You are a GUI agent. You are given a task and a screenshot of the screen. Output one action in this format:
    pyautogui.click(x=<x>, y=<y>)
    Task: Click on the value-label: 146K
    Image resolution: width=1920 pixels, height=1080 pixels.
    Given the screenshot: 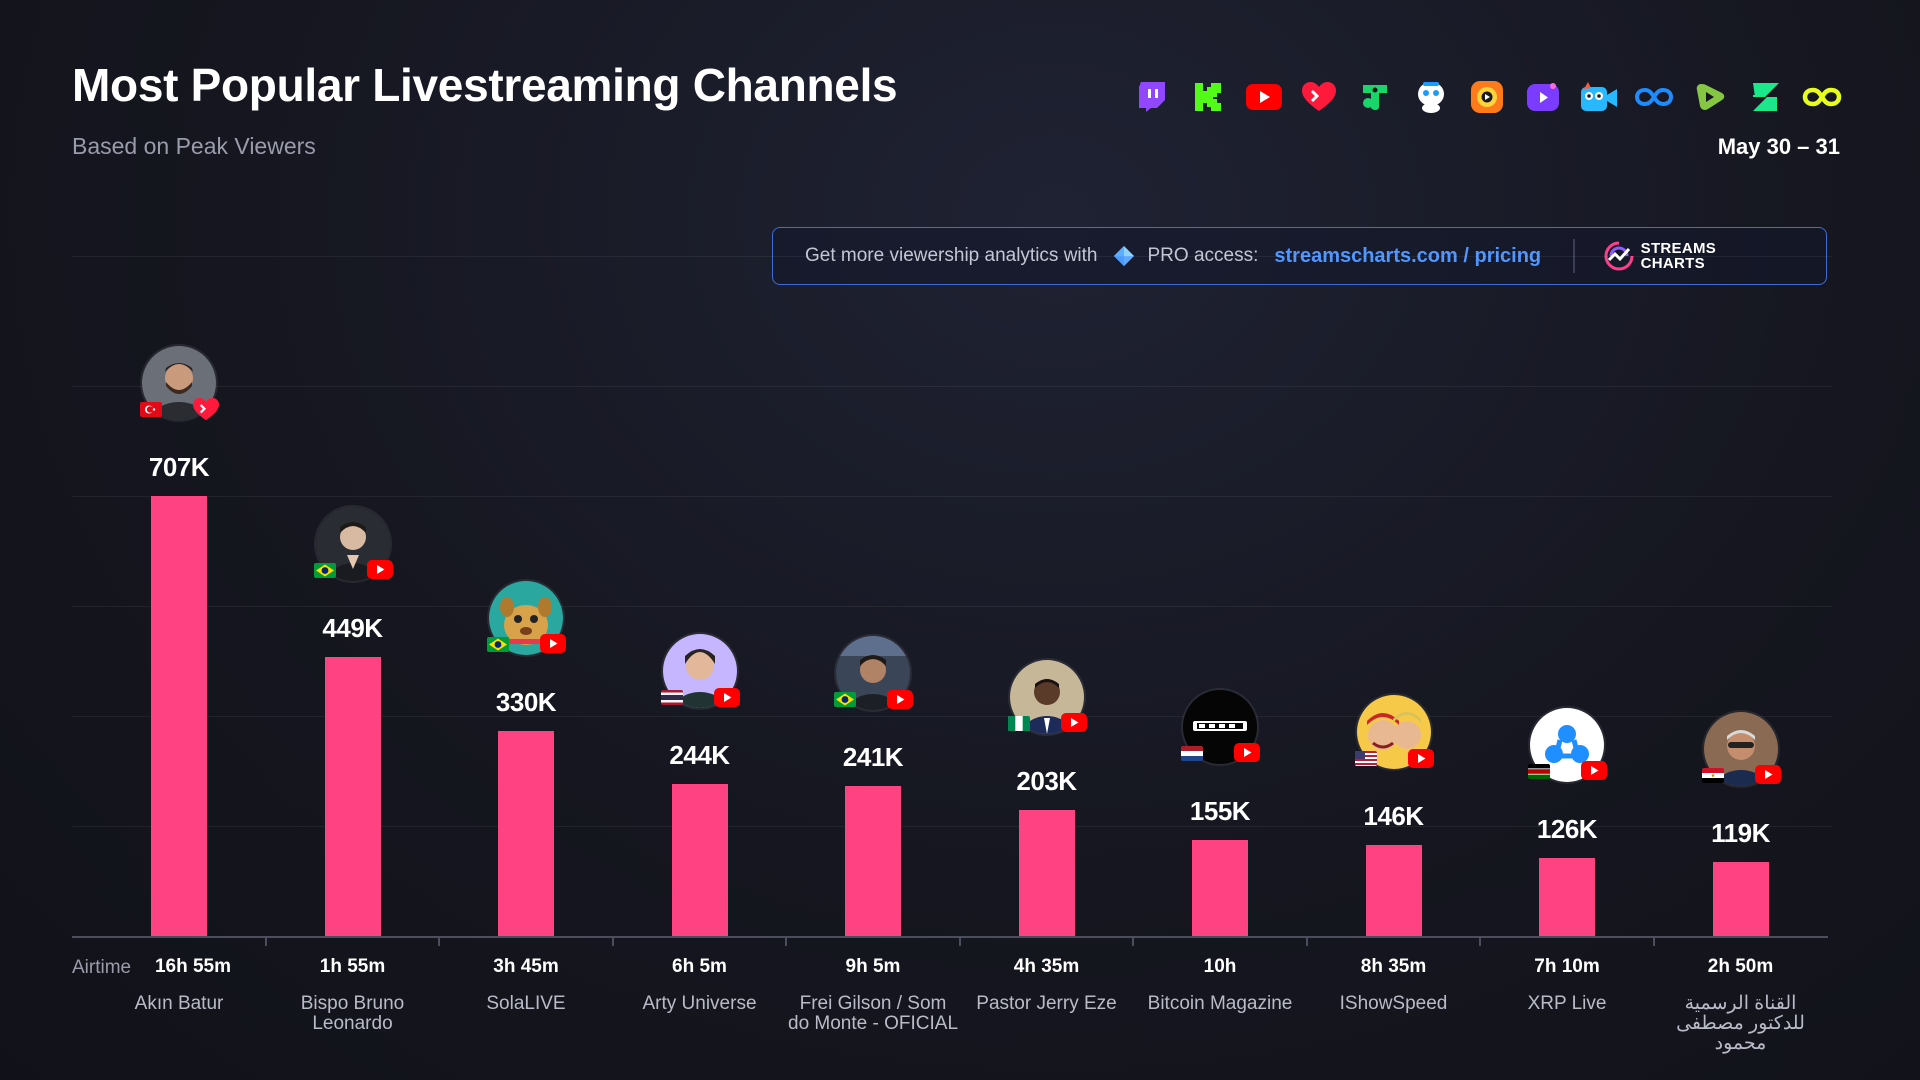 What is the action you would take?
    pyautogui.click(x=1393, y=816)
    